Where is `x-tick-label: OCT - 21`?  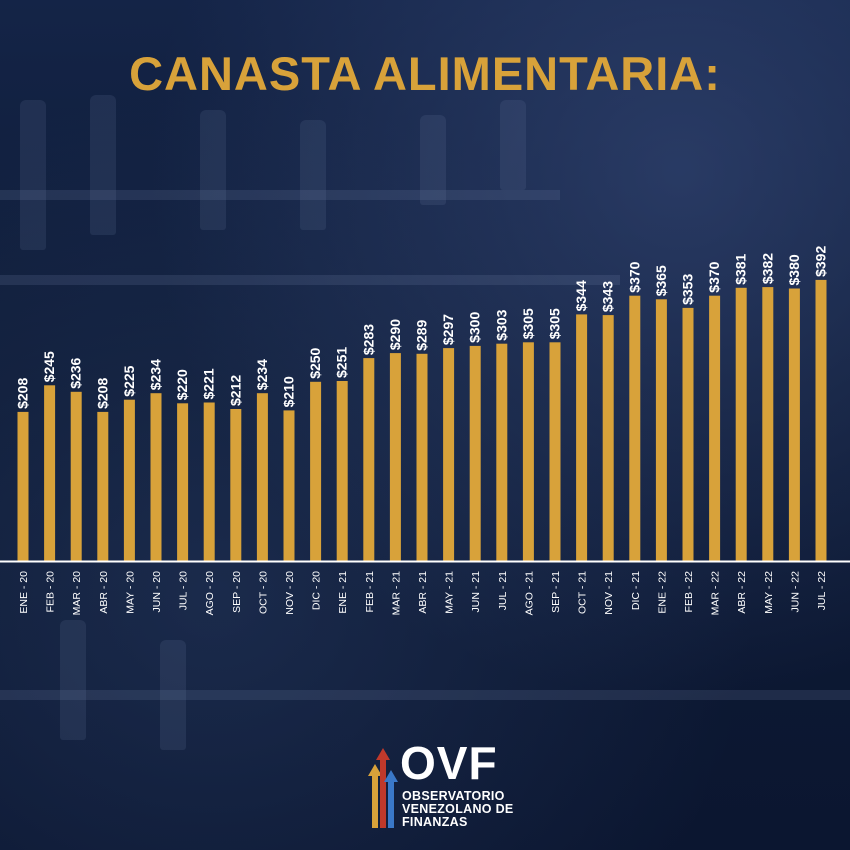
x-tick-label: OCT - 21 is located at coordinates (583, 592).